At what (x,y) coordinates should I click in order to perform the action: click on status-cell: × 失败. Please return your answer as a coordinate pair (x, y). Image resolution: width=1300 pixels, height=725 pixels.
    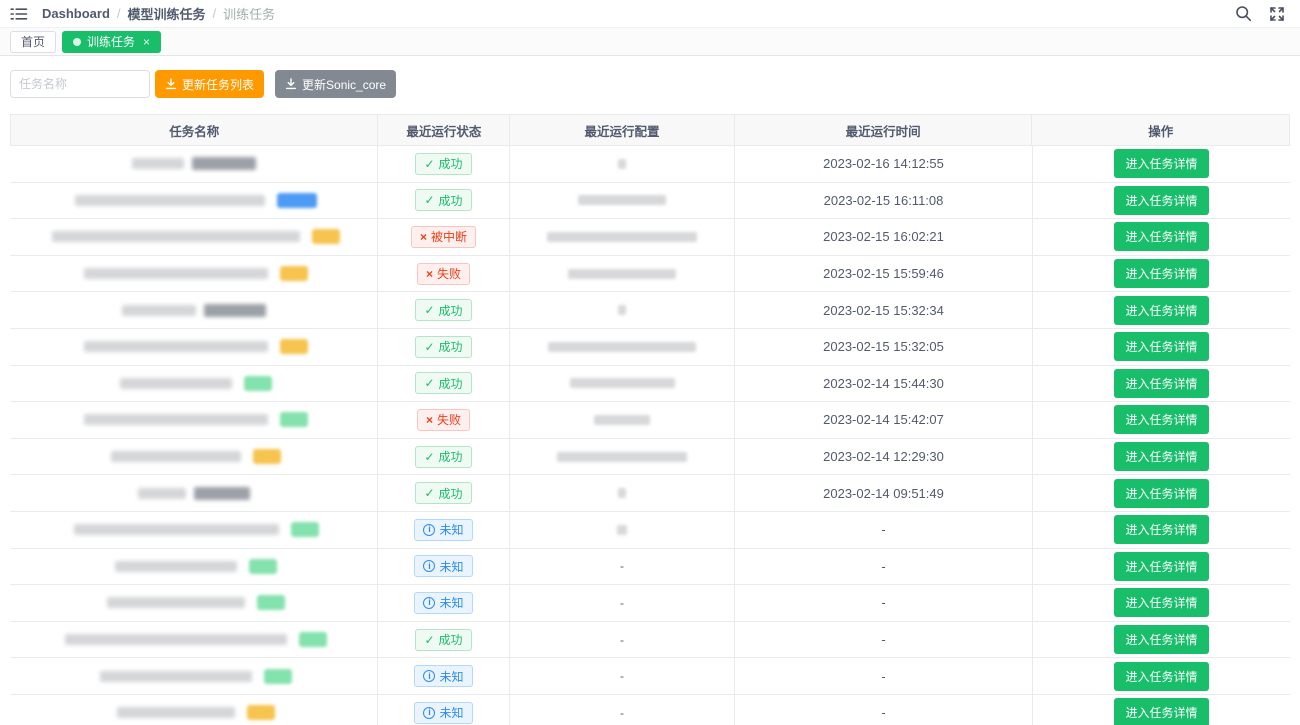
    Looking at the image, I should click on (444, 420).